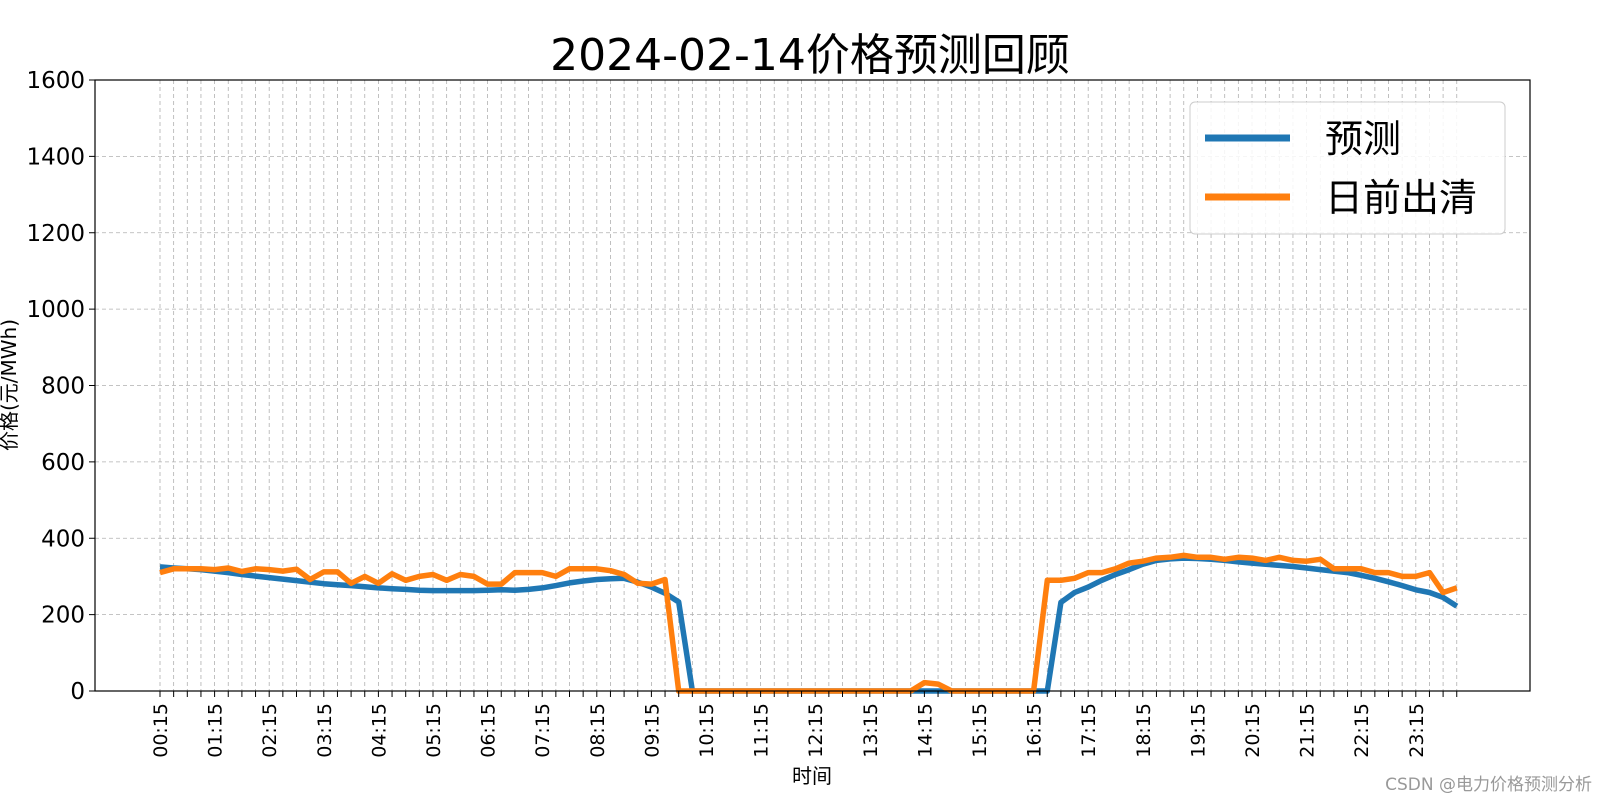 The height and width of the screenshot is (800, 1600). Describe the element at coordinates (77, 692) in the screenshot. I see `y-tick-label: 0` at that location.